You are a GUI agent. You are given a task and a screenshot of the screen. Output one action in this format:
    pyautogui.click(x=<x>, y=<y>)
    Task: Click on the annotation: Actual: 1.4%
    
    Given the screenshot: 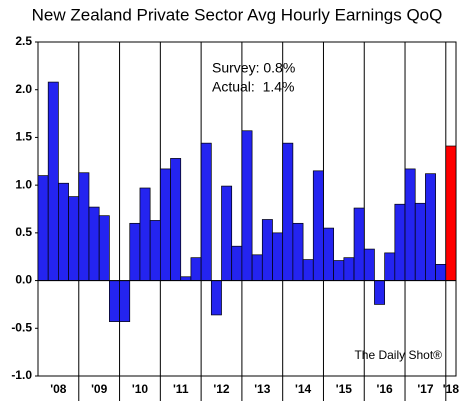 What is the action you would take?
    pyautogui.click(x=253, y=87)
    